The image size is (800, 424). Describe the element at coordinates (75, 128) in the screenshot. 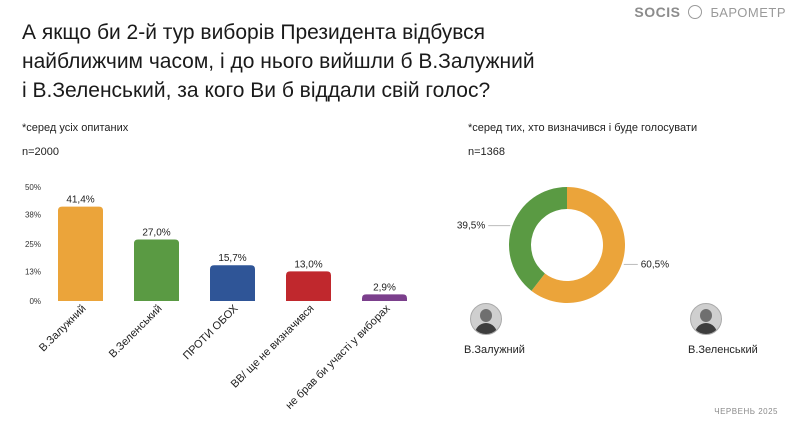

I see `left-sample-note: *серед усіх опитаних` at that location.